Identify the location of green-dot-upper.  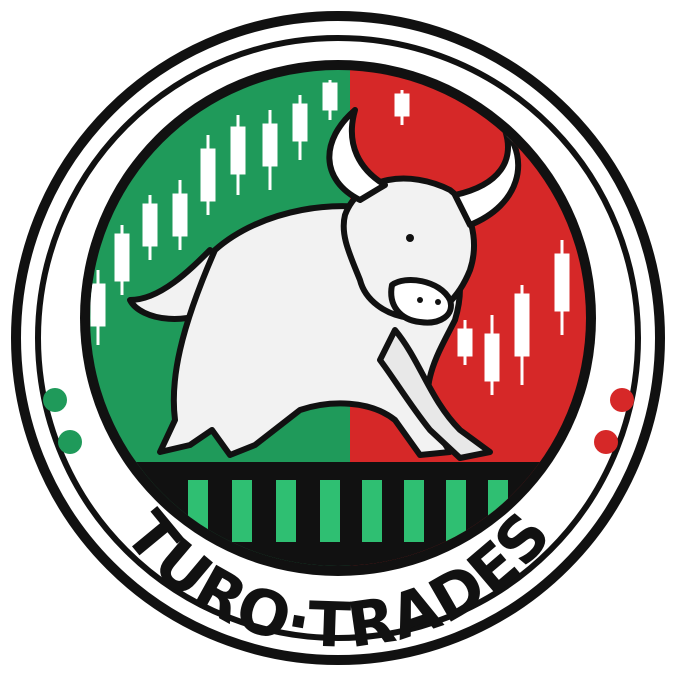
(55, 400).